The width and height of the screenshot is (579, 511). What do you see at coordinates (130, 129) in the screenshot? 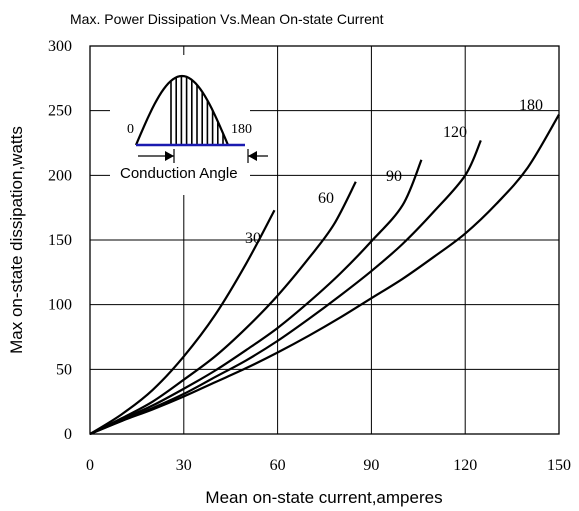
I see `inset-start-label: 0` at bounding box center [130, 129].